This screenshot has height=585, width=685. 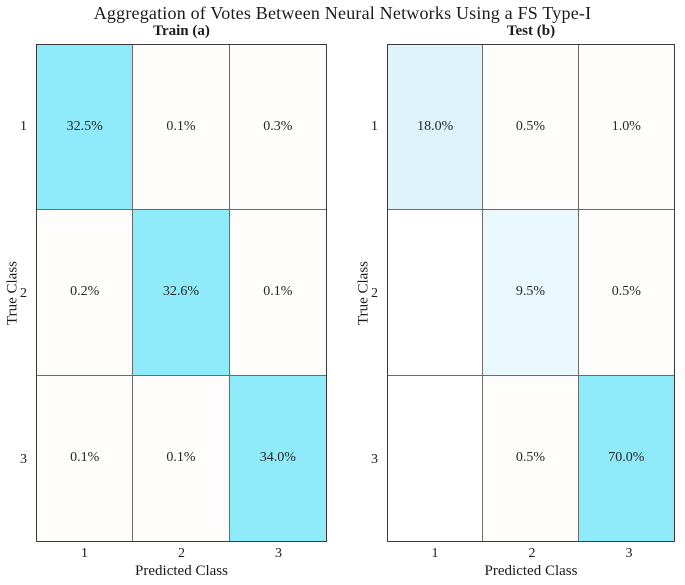 I want to click on cell-value: 32.6%, so click(x=181, y=292).